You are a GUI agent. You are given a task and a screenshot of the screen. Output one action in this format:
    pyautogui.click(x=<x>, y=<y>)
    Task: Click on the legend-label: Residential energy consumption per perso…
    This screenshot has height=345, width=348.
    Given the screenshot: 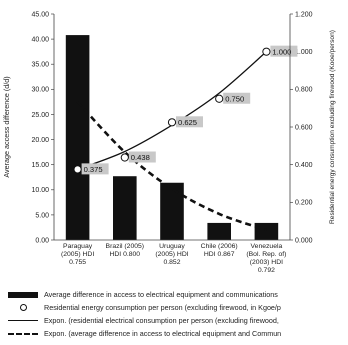 What is the action you would take?
    pyautogui.click(x=162, y=307)
    